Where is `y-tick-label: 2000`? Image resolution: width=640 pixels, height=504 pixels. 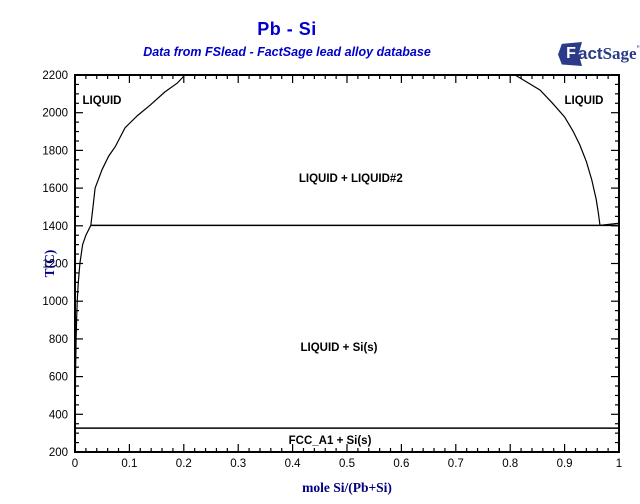
y-tick-label: 2000 is located at coordinates (55, 114).